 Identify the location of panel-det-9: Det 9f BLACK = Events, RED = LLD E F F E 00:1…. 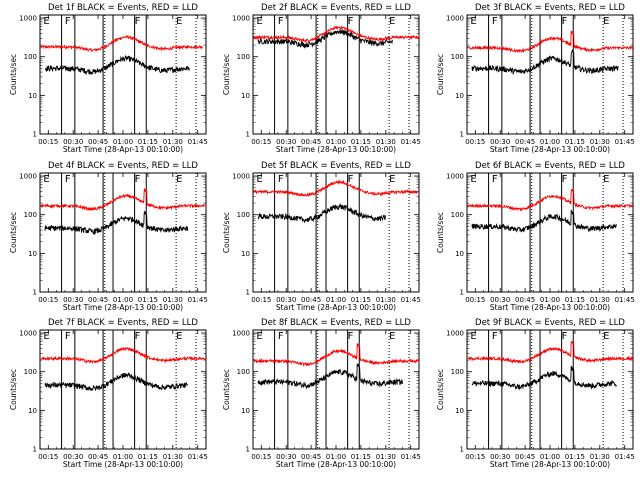
(535, 393).